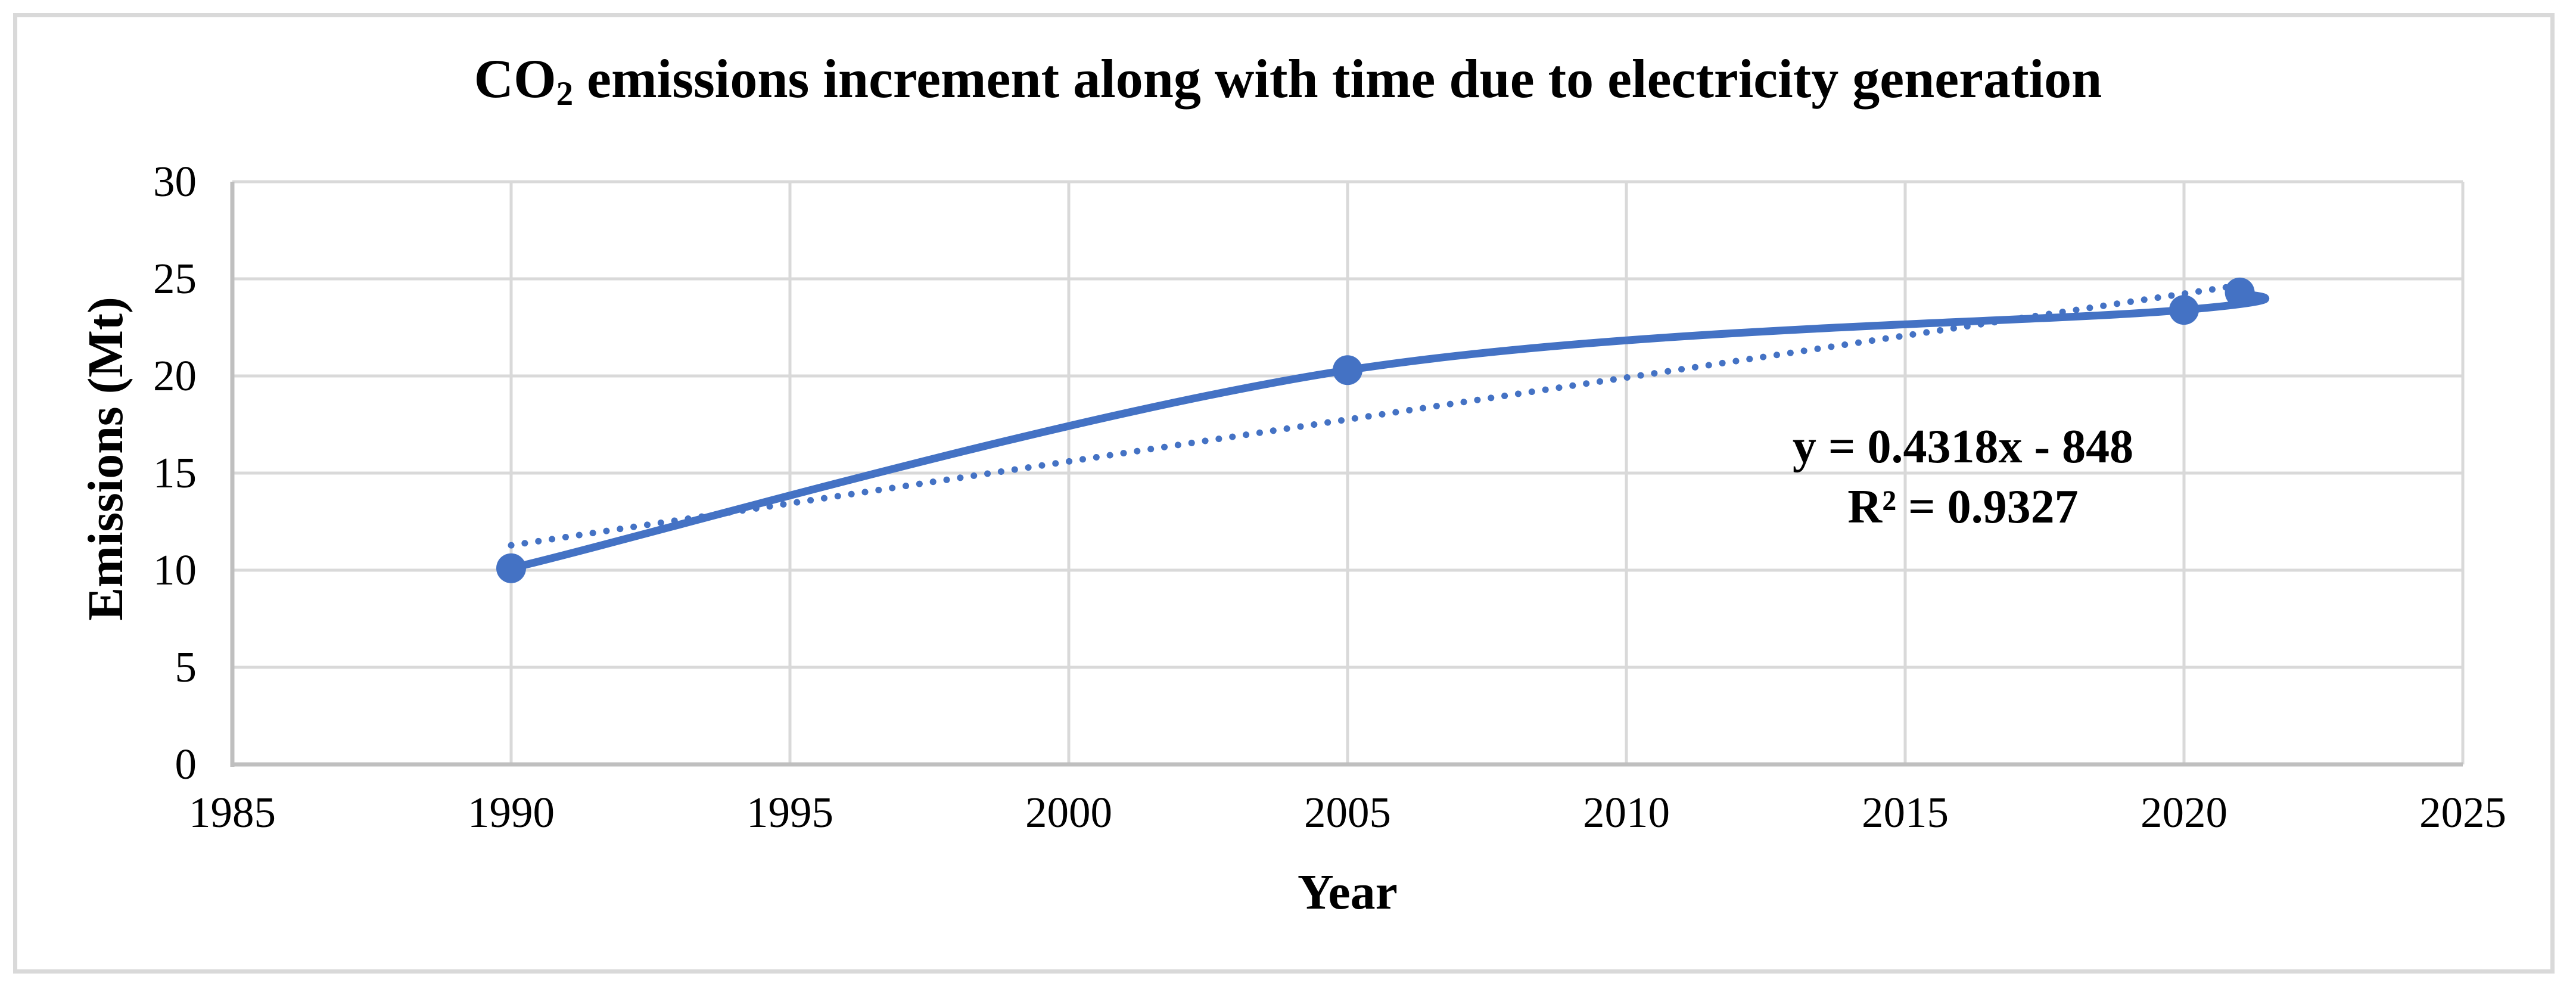 The width and height of the screenshot is (2576, 995). What do you see at coordinates (1963, 477) in the screenshot?
I see `trendline-equation-label: y = 0.4318x - 848 R² = 0.9327` at bounding box center [1963, 477].